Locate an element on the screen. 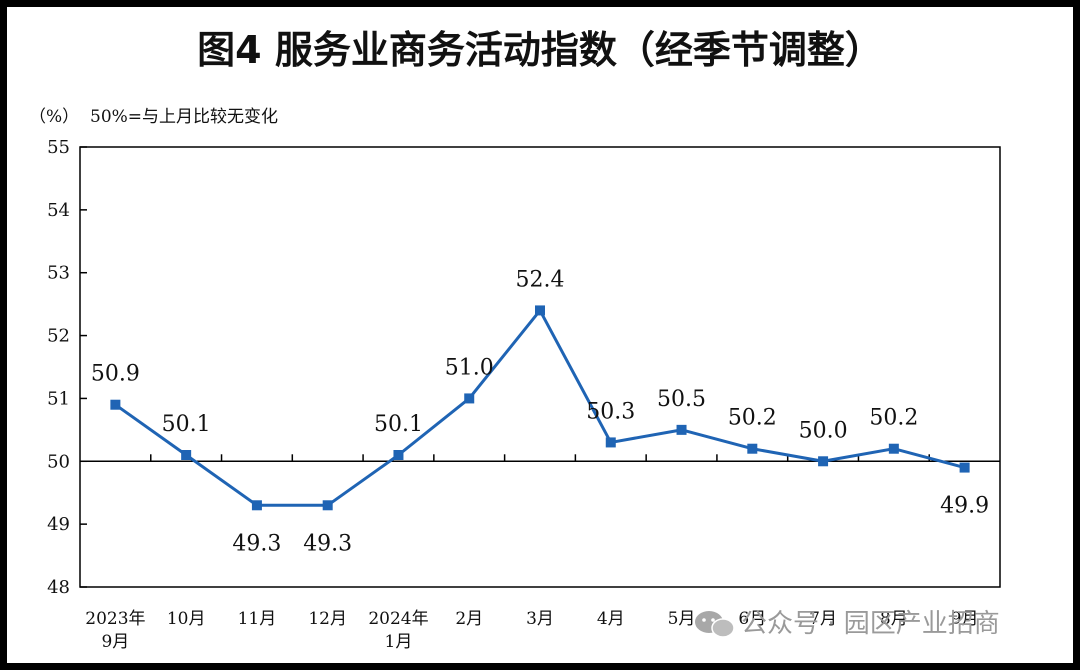  wechat-icon is located at coordinates (715, 624).